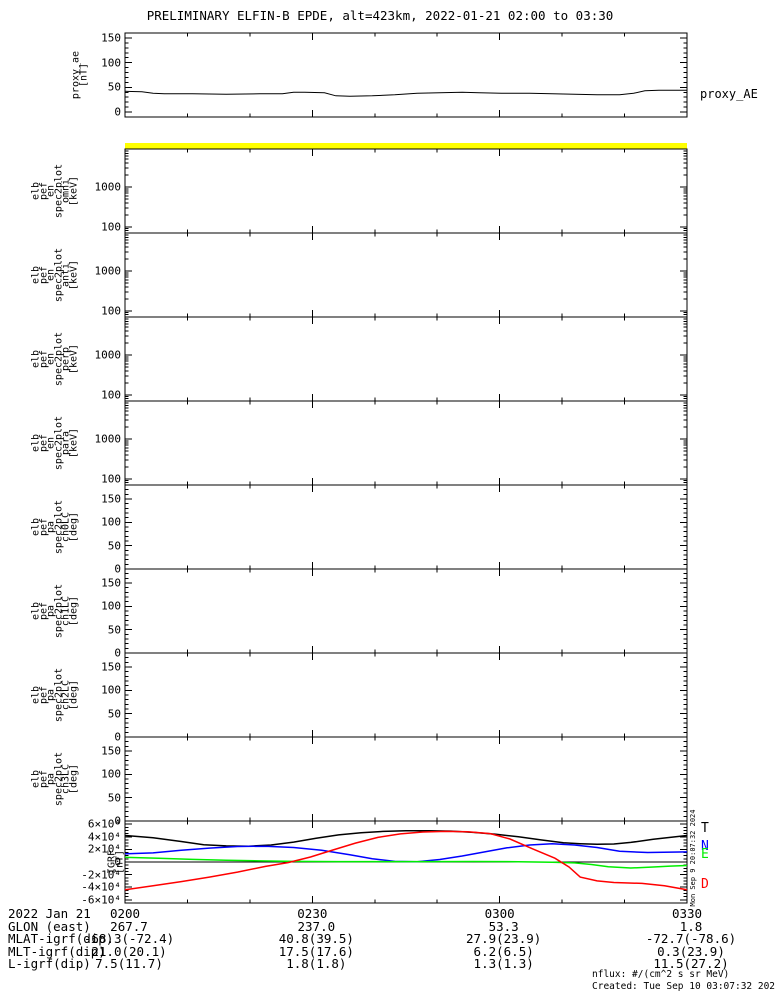 Image resolution: width=775 pixels, height=1000 pixels. I want to click on panel-en_spec2plot_perp, so click(406, 359).